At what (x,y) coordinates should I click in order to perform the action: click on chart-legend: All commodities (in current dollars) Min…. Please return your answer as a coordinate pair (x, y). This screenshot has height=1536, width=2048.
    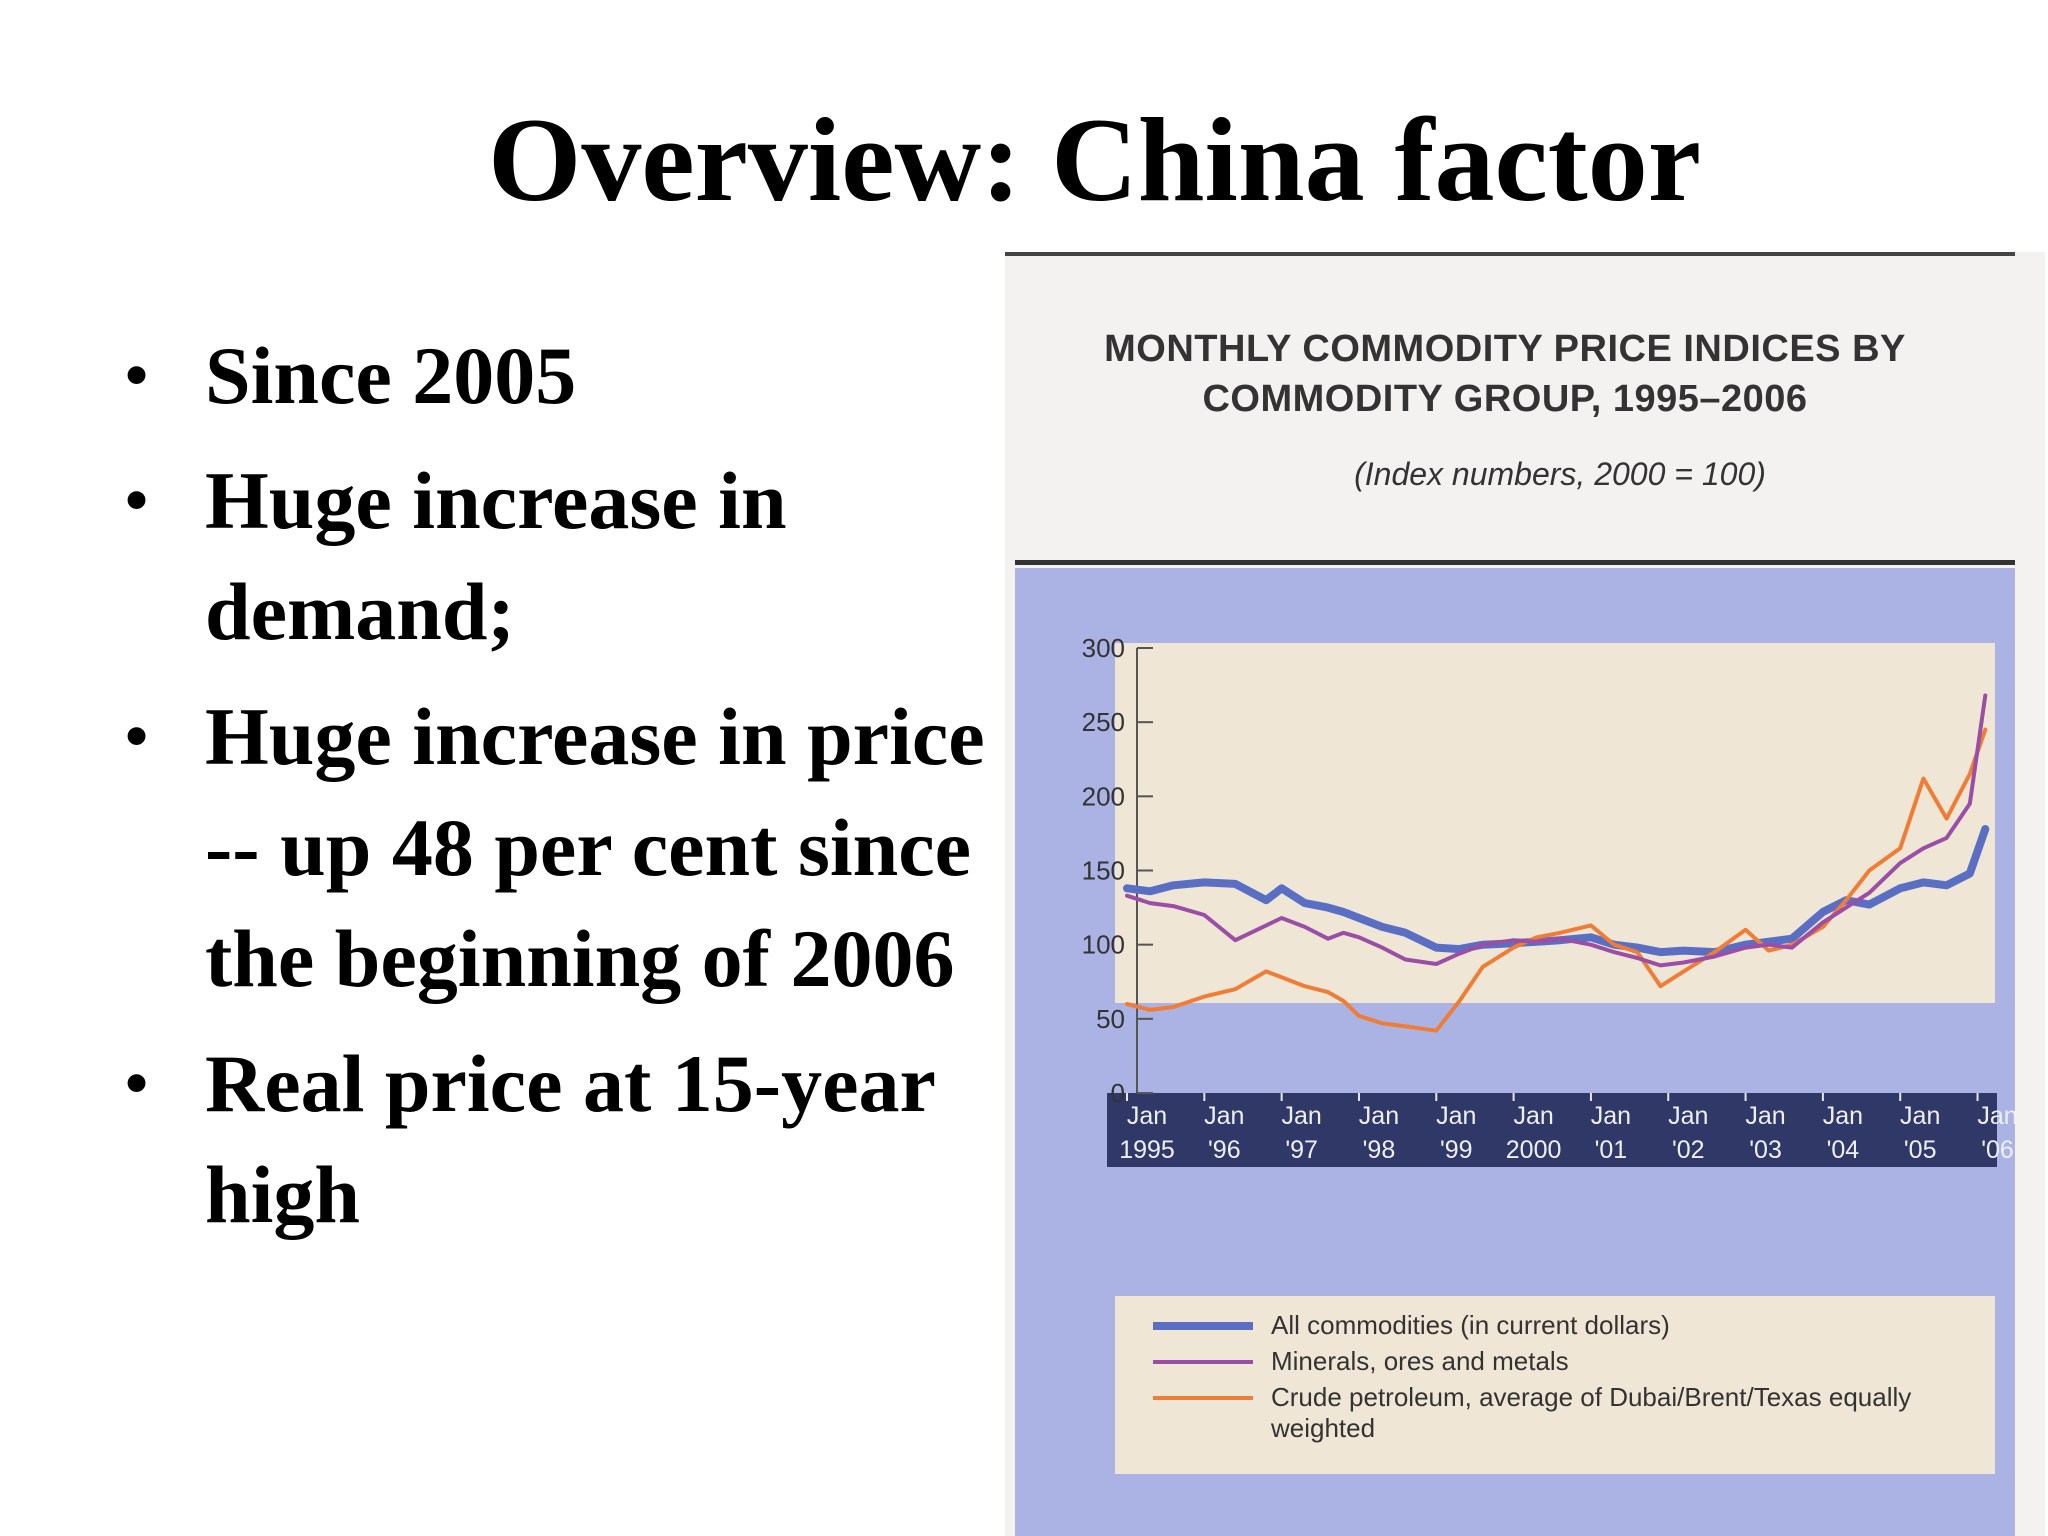
    Looking at the image, I should click on (1555, 1385).